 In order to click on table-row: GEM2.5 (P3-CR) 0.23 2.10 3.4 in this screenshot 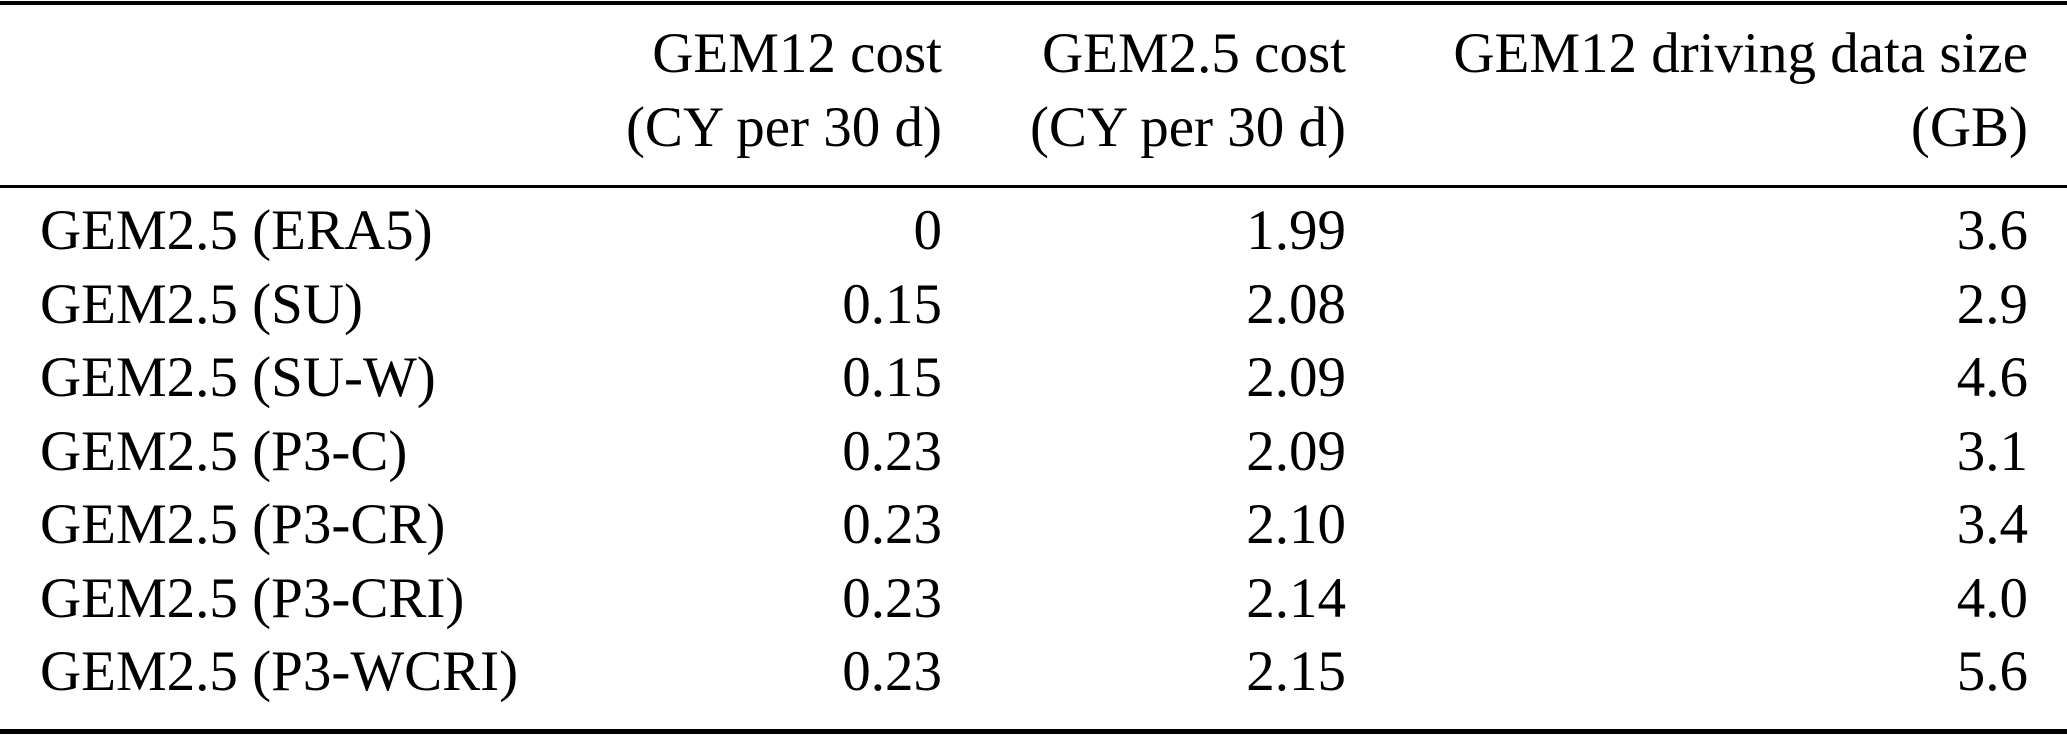, I will do `click(1033, 525)`.